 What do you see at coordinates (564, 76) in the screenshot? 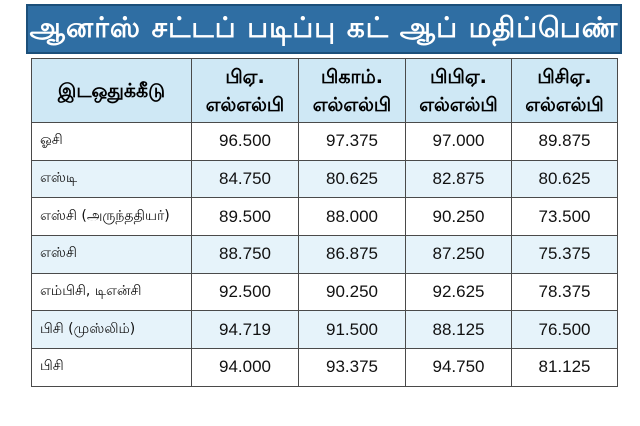
I see `column-header-line1: பிசிஏ.` at bounding box center [564, 76].